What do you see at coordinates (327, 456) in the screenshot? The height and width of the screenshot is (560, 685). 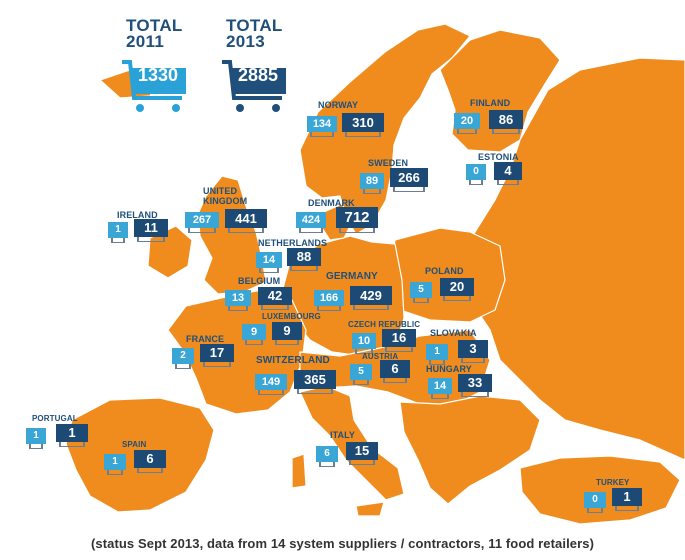 I see `cart-2011-italy: 6` at bounding box center [327, 456].